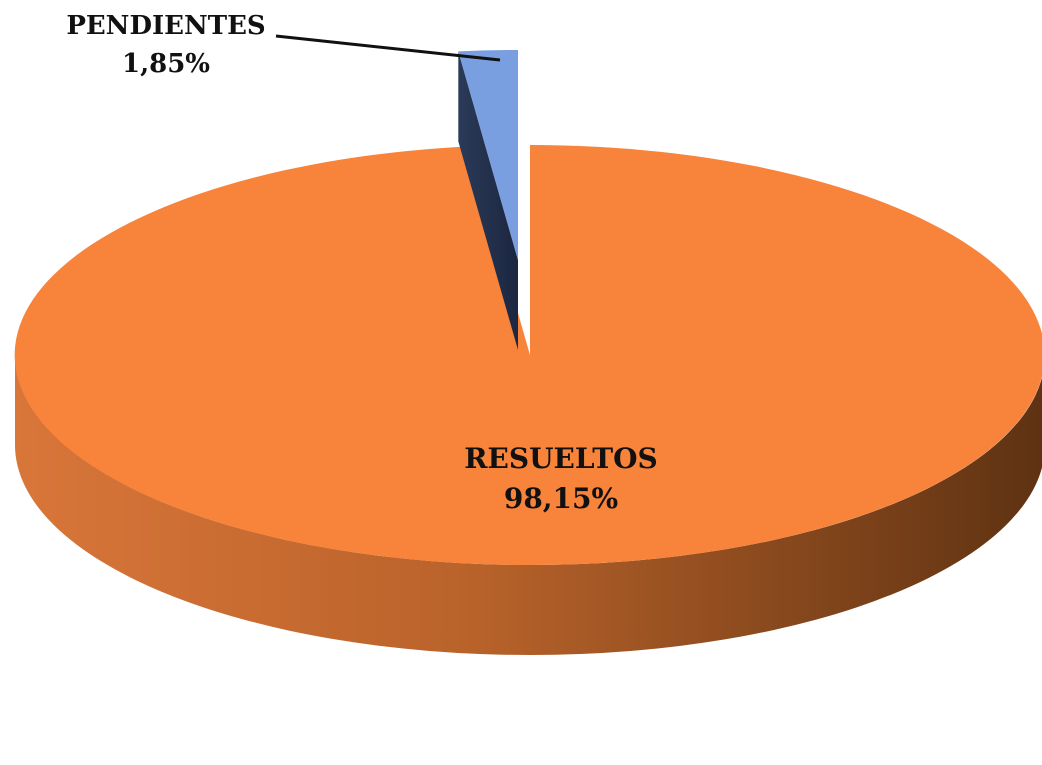  What do you see at coordinates (488, 155) in the screenshot?
I see `slice-pendientes` at bounding box center [488, 155].